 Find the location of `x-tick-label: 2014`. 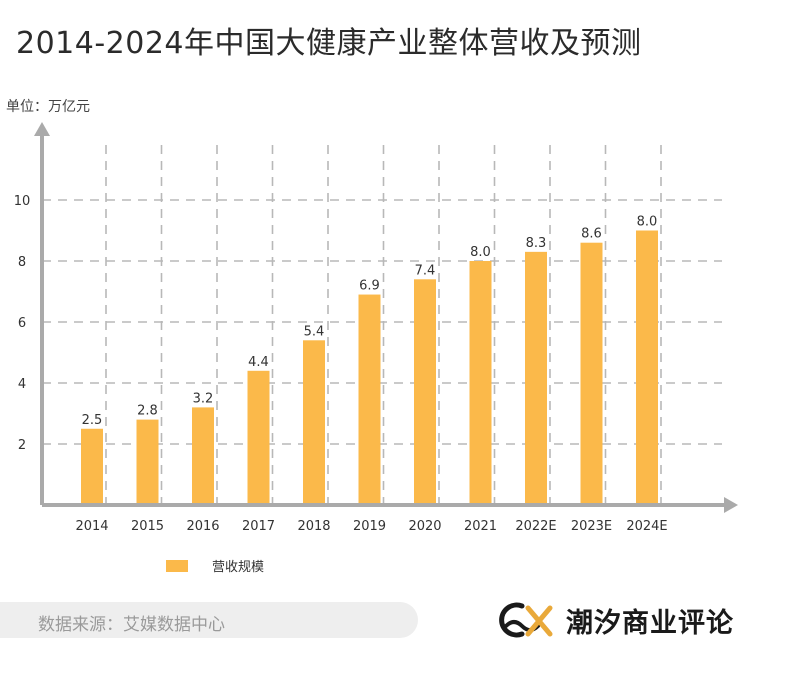

x-tick-label: 2014 is located at coordinates (91, 526).